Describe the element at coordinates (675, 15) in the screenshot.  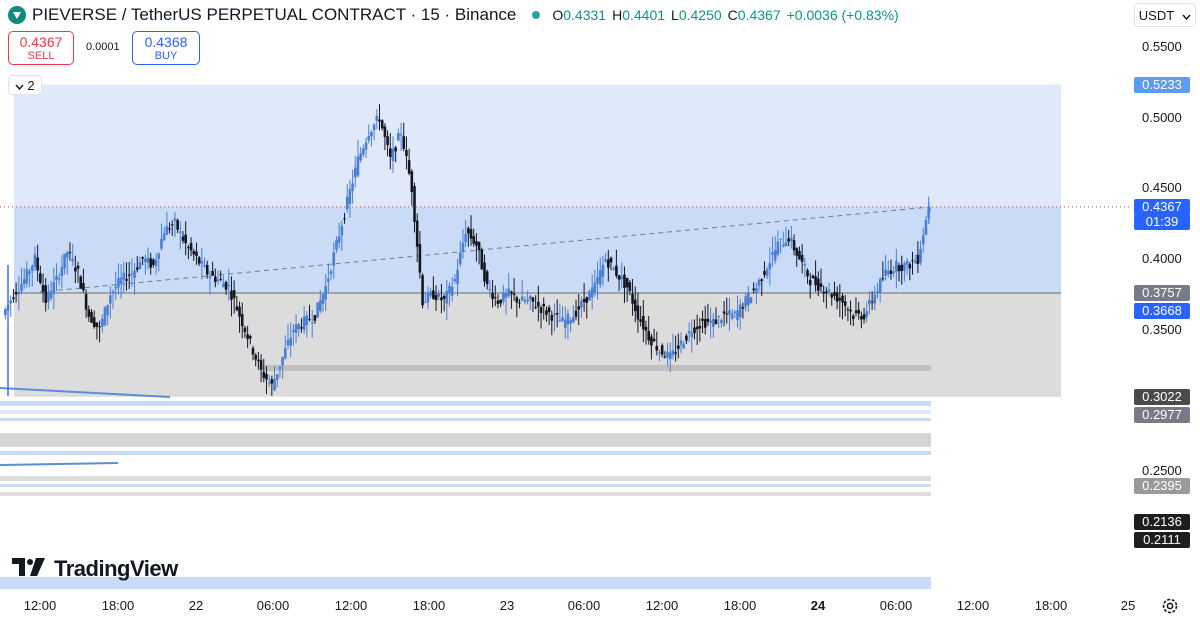
I see `ohlc-key: L` at that location.